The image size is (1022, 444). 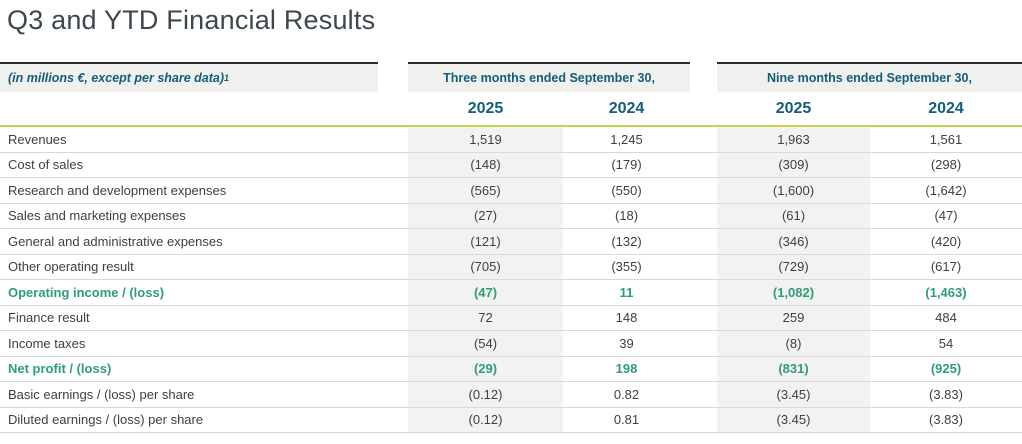 I want to click on row-label: Operating income / (loss), so click(x=86, y=292).